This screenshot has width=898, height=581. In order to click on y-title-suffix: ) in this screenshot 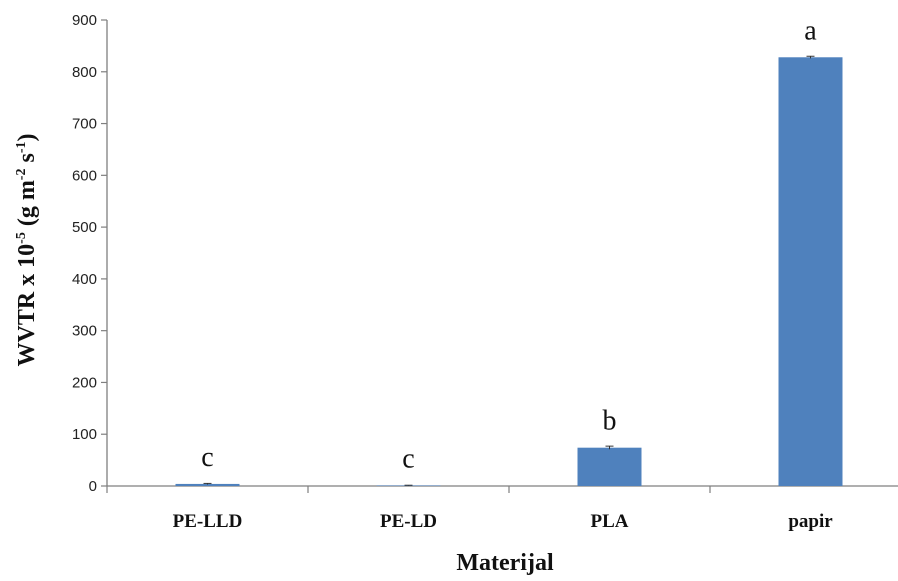, I will do `click(27, 137)`.